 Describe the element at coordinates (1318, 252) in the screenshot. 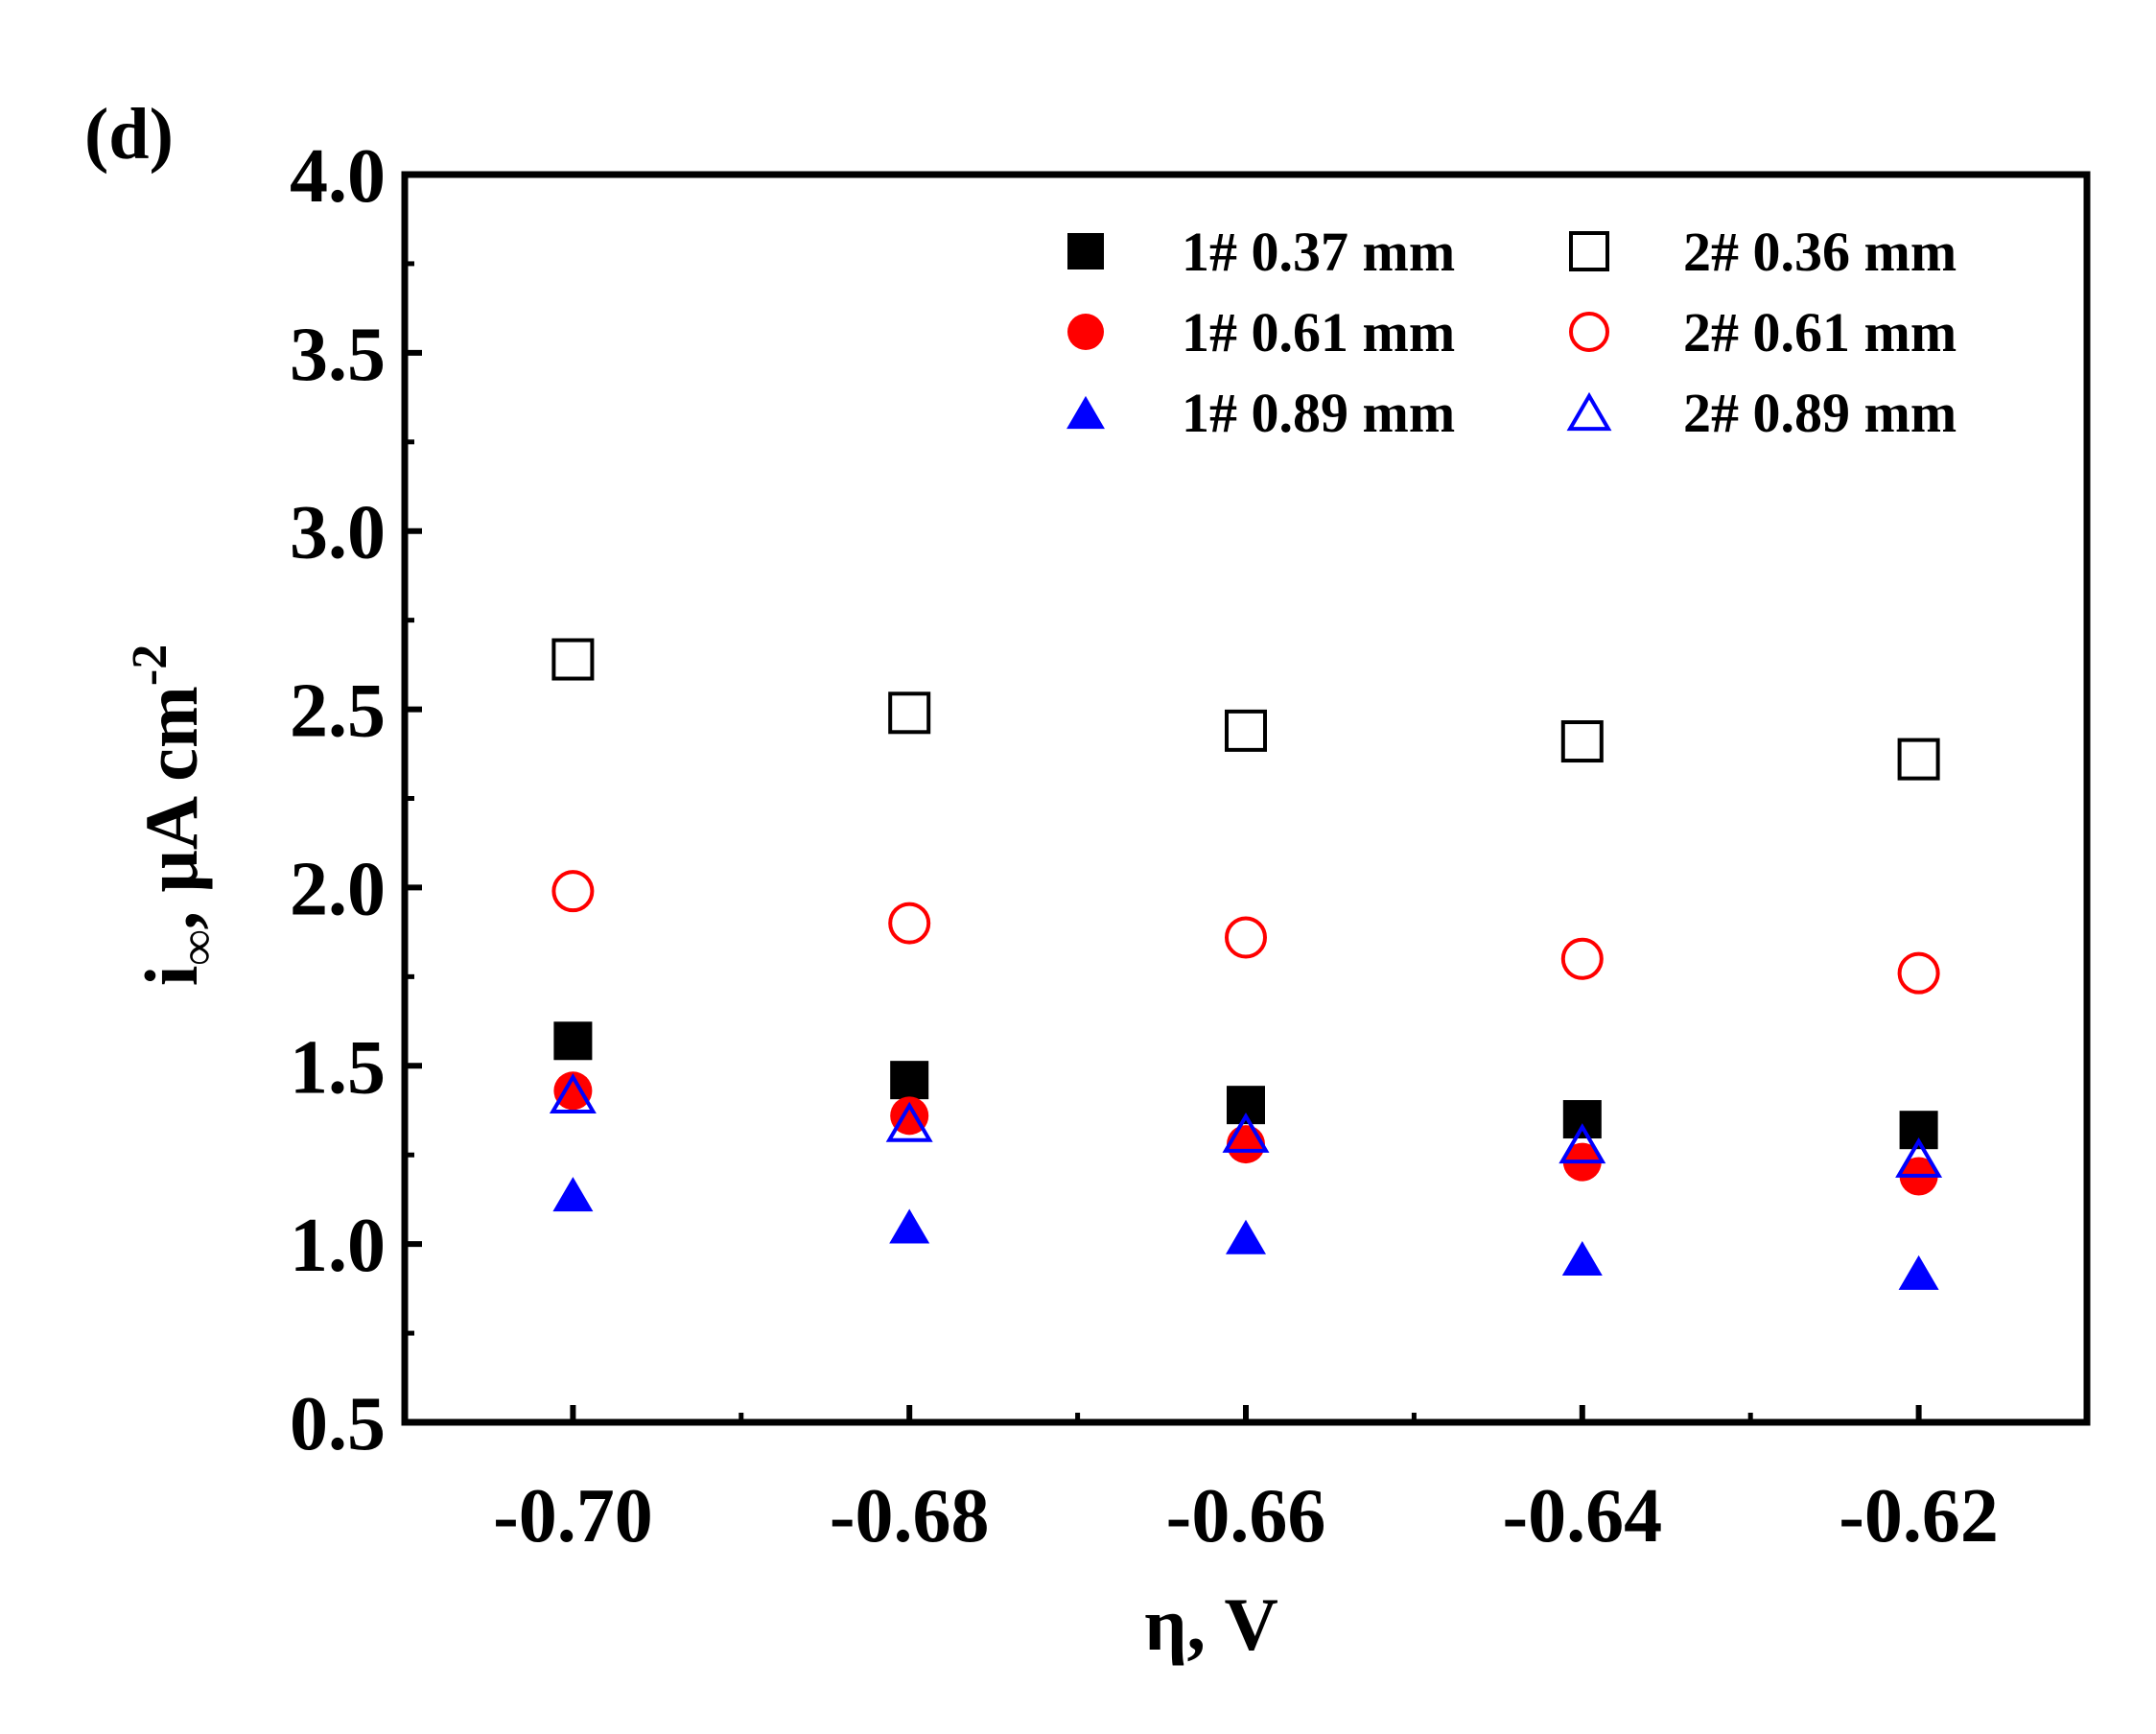

I see `legend-label: 1# 0.37 mm` at that location.